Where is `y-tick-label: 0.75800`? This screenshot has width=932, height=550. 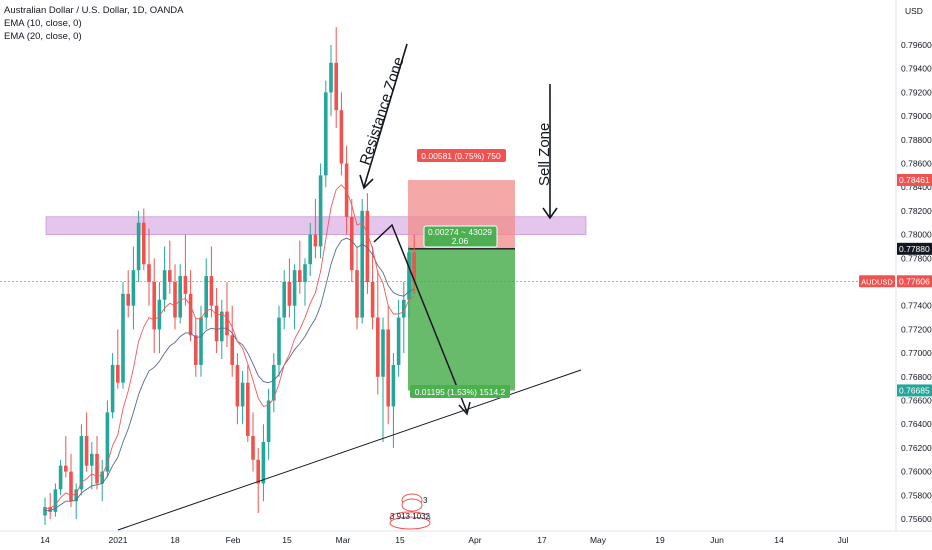
y-tick-label: 0.75800 is located at coordinates (916, 495).